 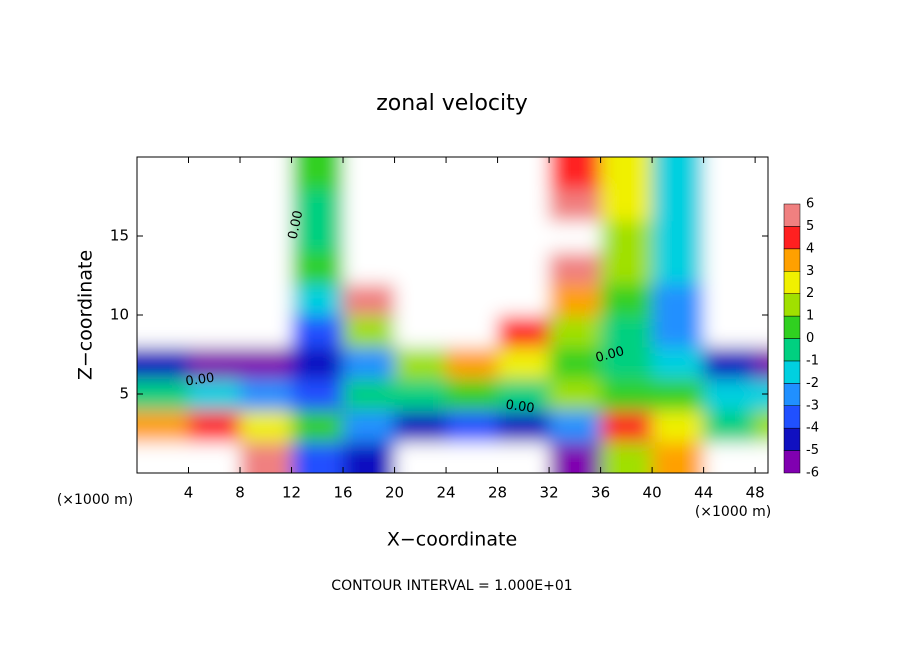 I want to click on y-tick-label: 15, so click(x=119, y=236).